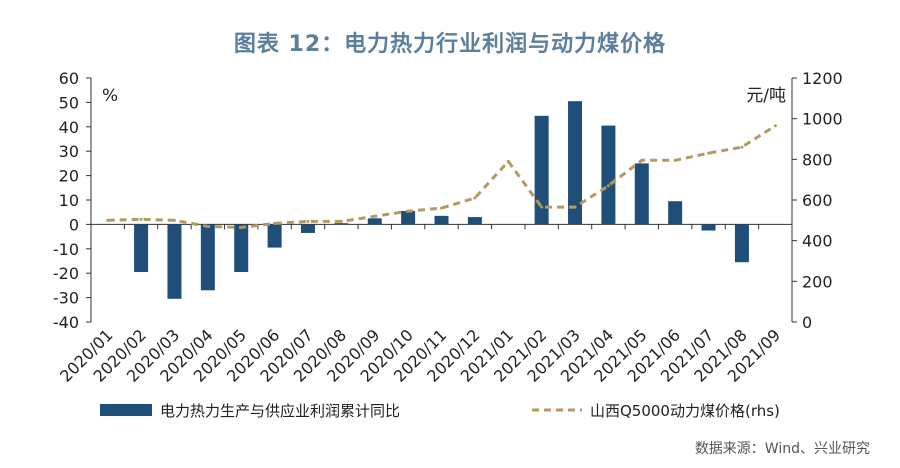  I want to click on left-tick-label: -10, so click(66, 249).